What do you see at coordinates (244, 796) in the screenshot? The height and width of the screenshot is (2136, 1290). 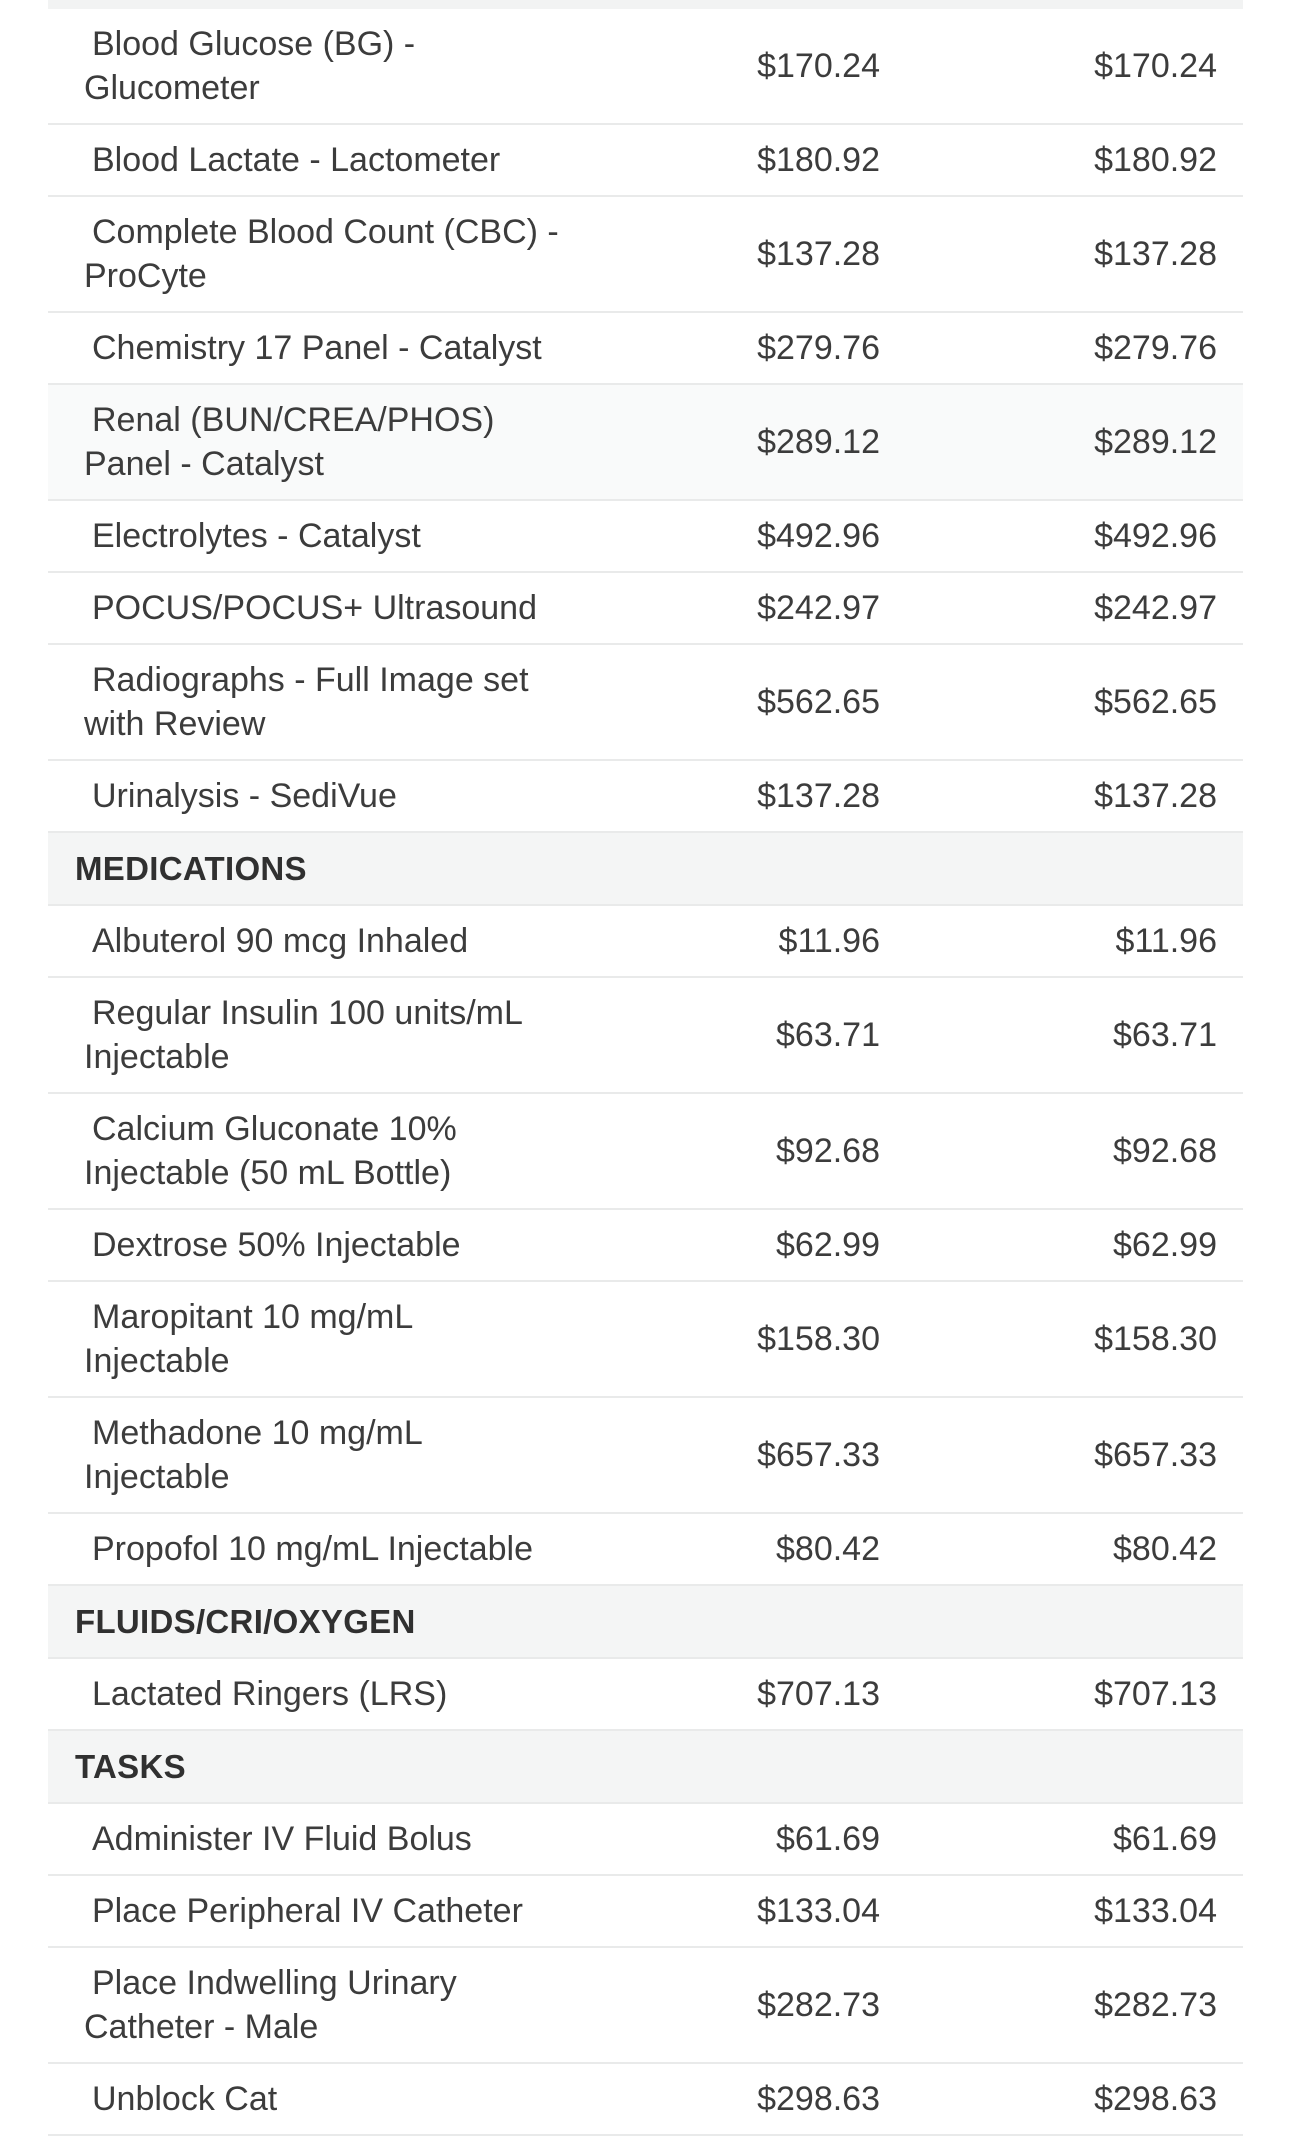 I see `item-name: Urinalysis - SediVue` at bounding box center [244, 796].